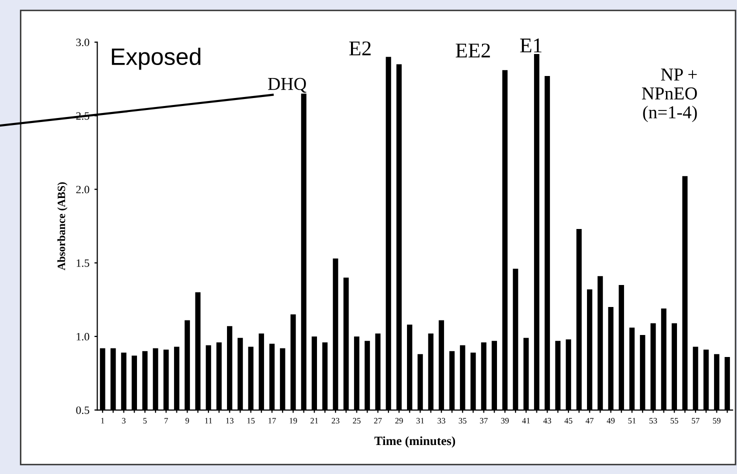 This screenshot has height=474, width=737. I want to click on x-tick-label: 7, so click(166, 421).